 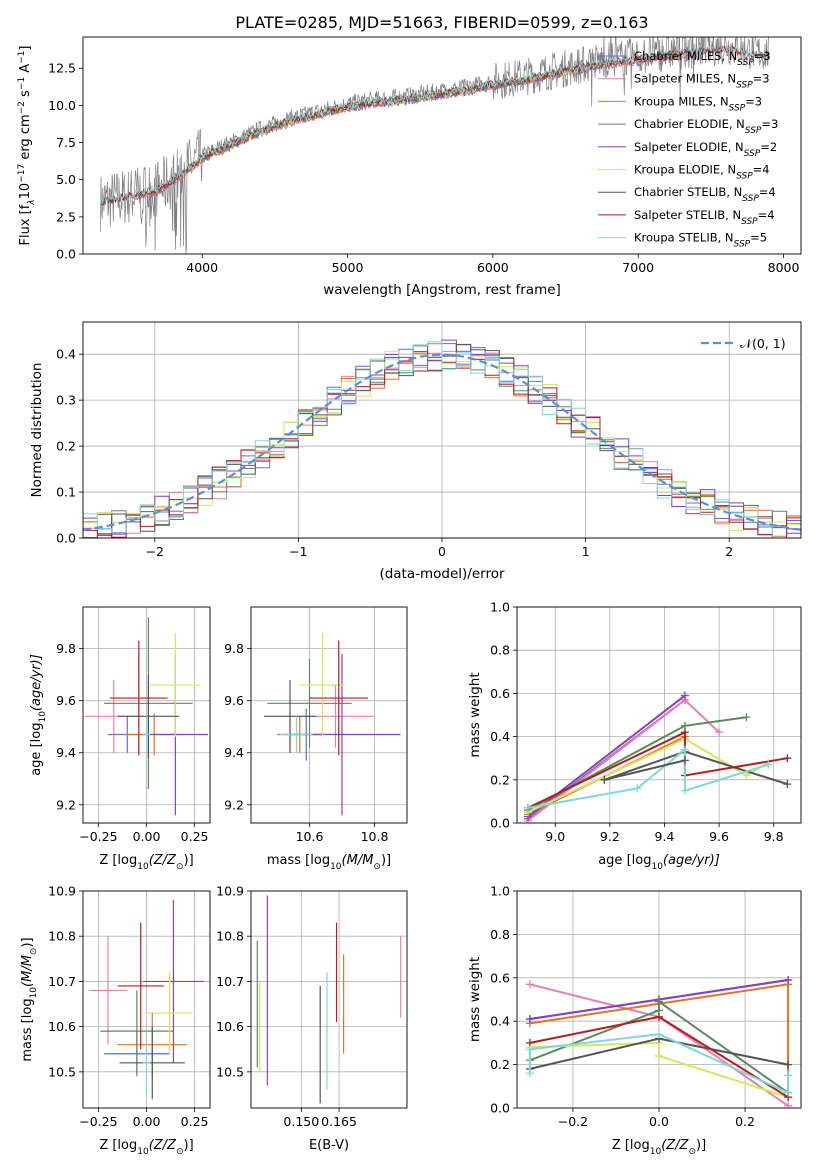 I want to click on y-tick-label: 10.9, so click(x=62, y=891).